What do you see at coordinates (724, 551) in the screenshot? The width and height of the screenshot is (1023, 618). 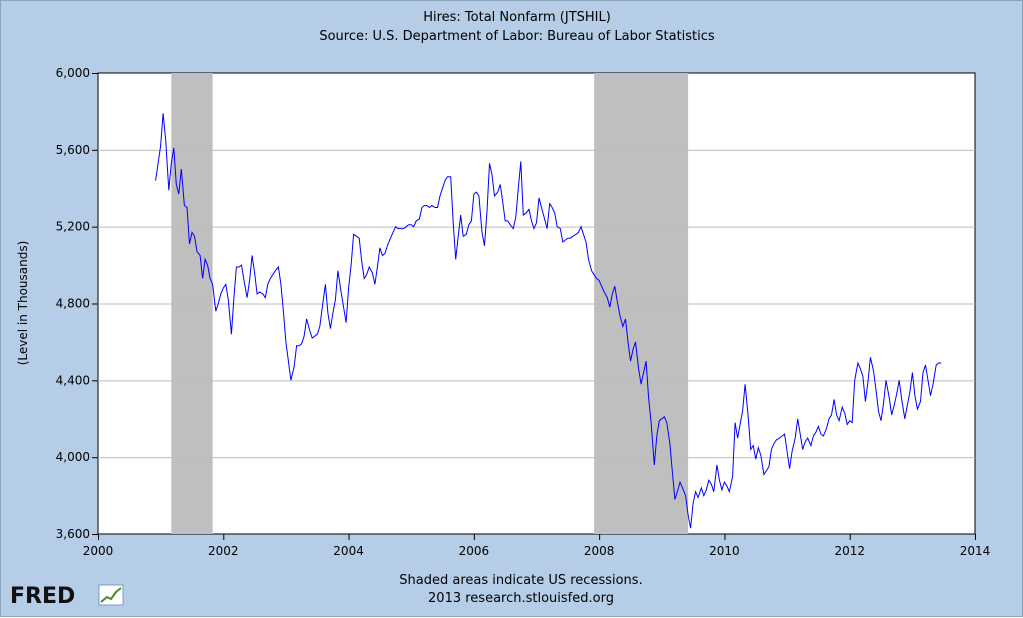 I see `x-tick-label: 2010` at bounding box center [724, 551].